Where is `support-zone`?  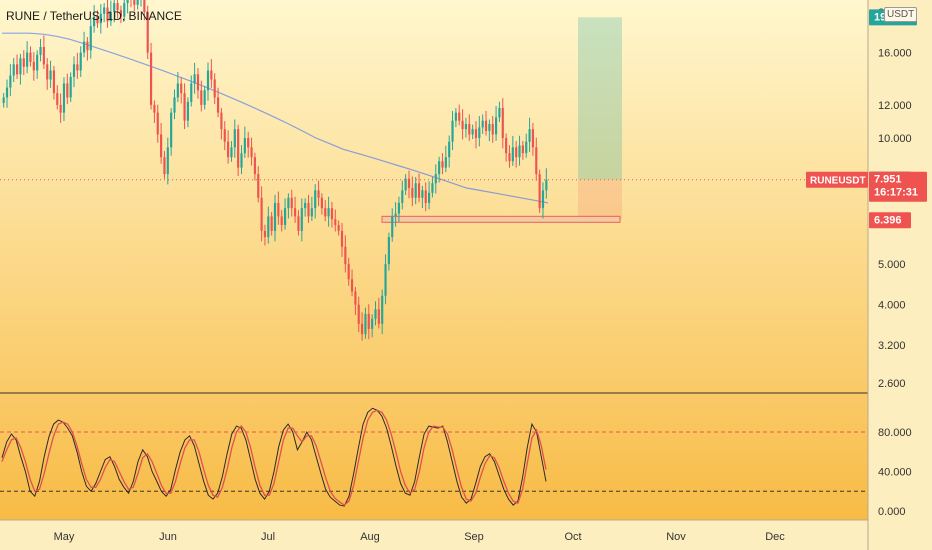
support-zone is located at coordinates (501, 219).